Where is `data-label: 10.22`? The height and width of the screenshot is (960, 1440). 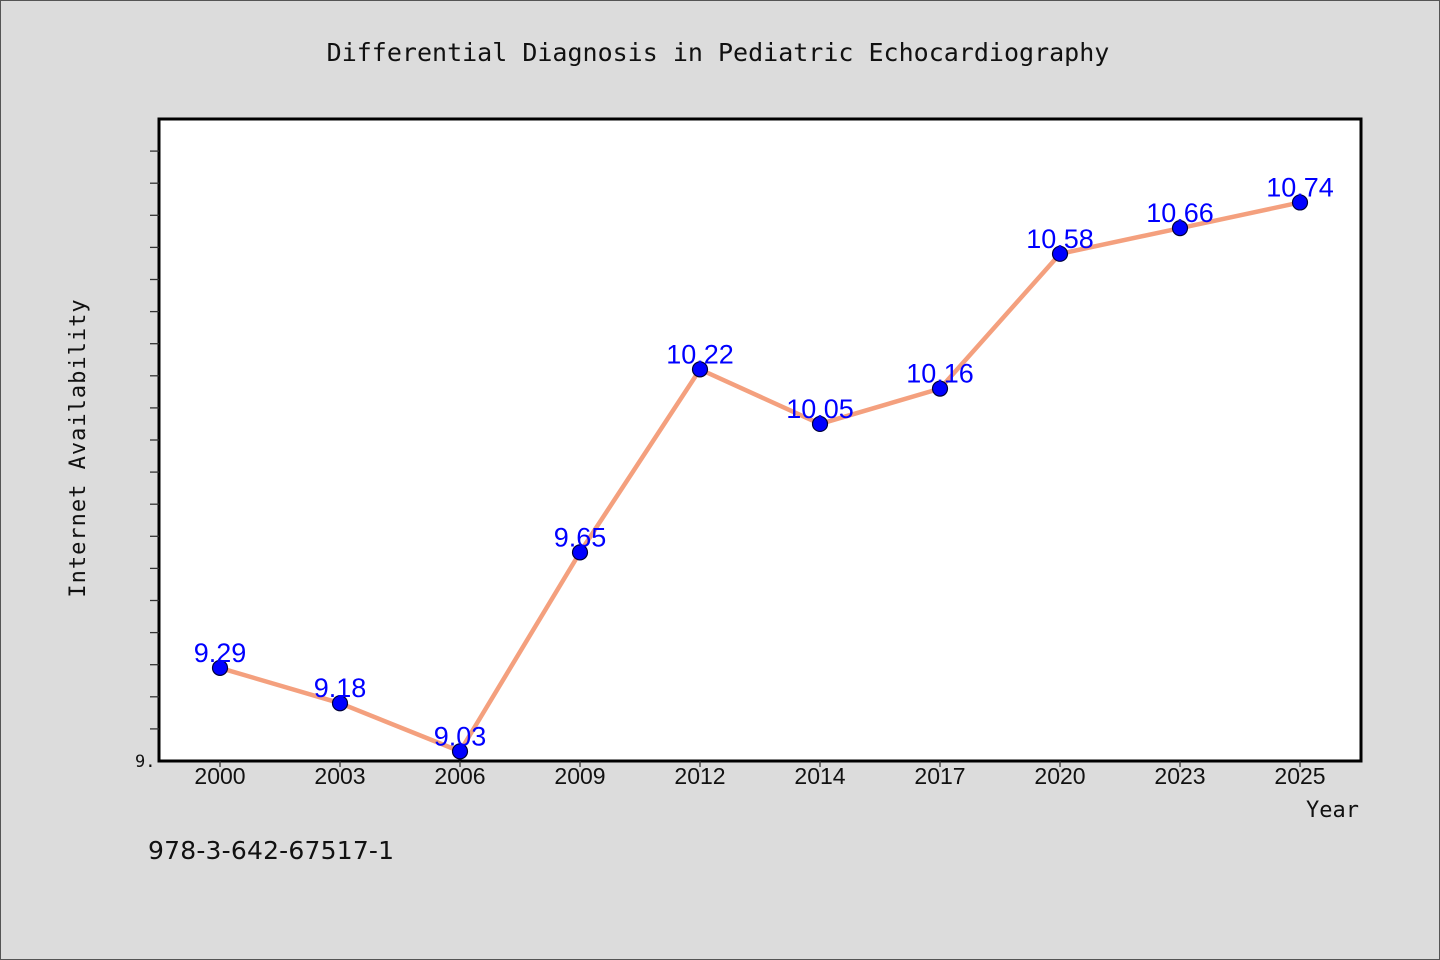
data-label: 10.22 is located at coordinates (700, 354).